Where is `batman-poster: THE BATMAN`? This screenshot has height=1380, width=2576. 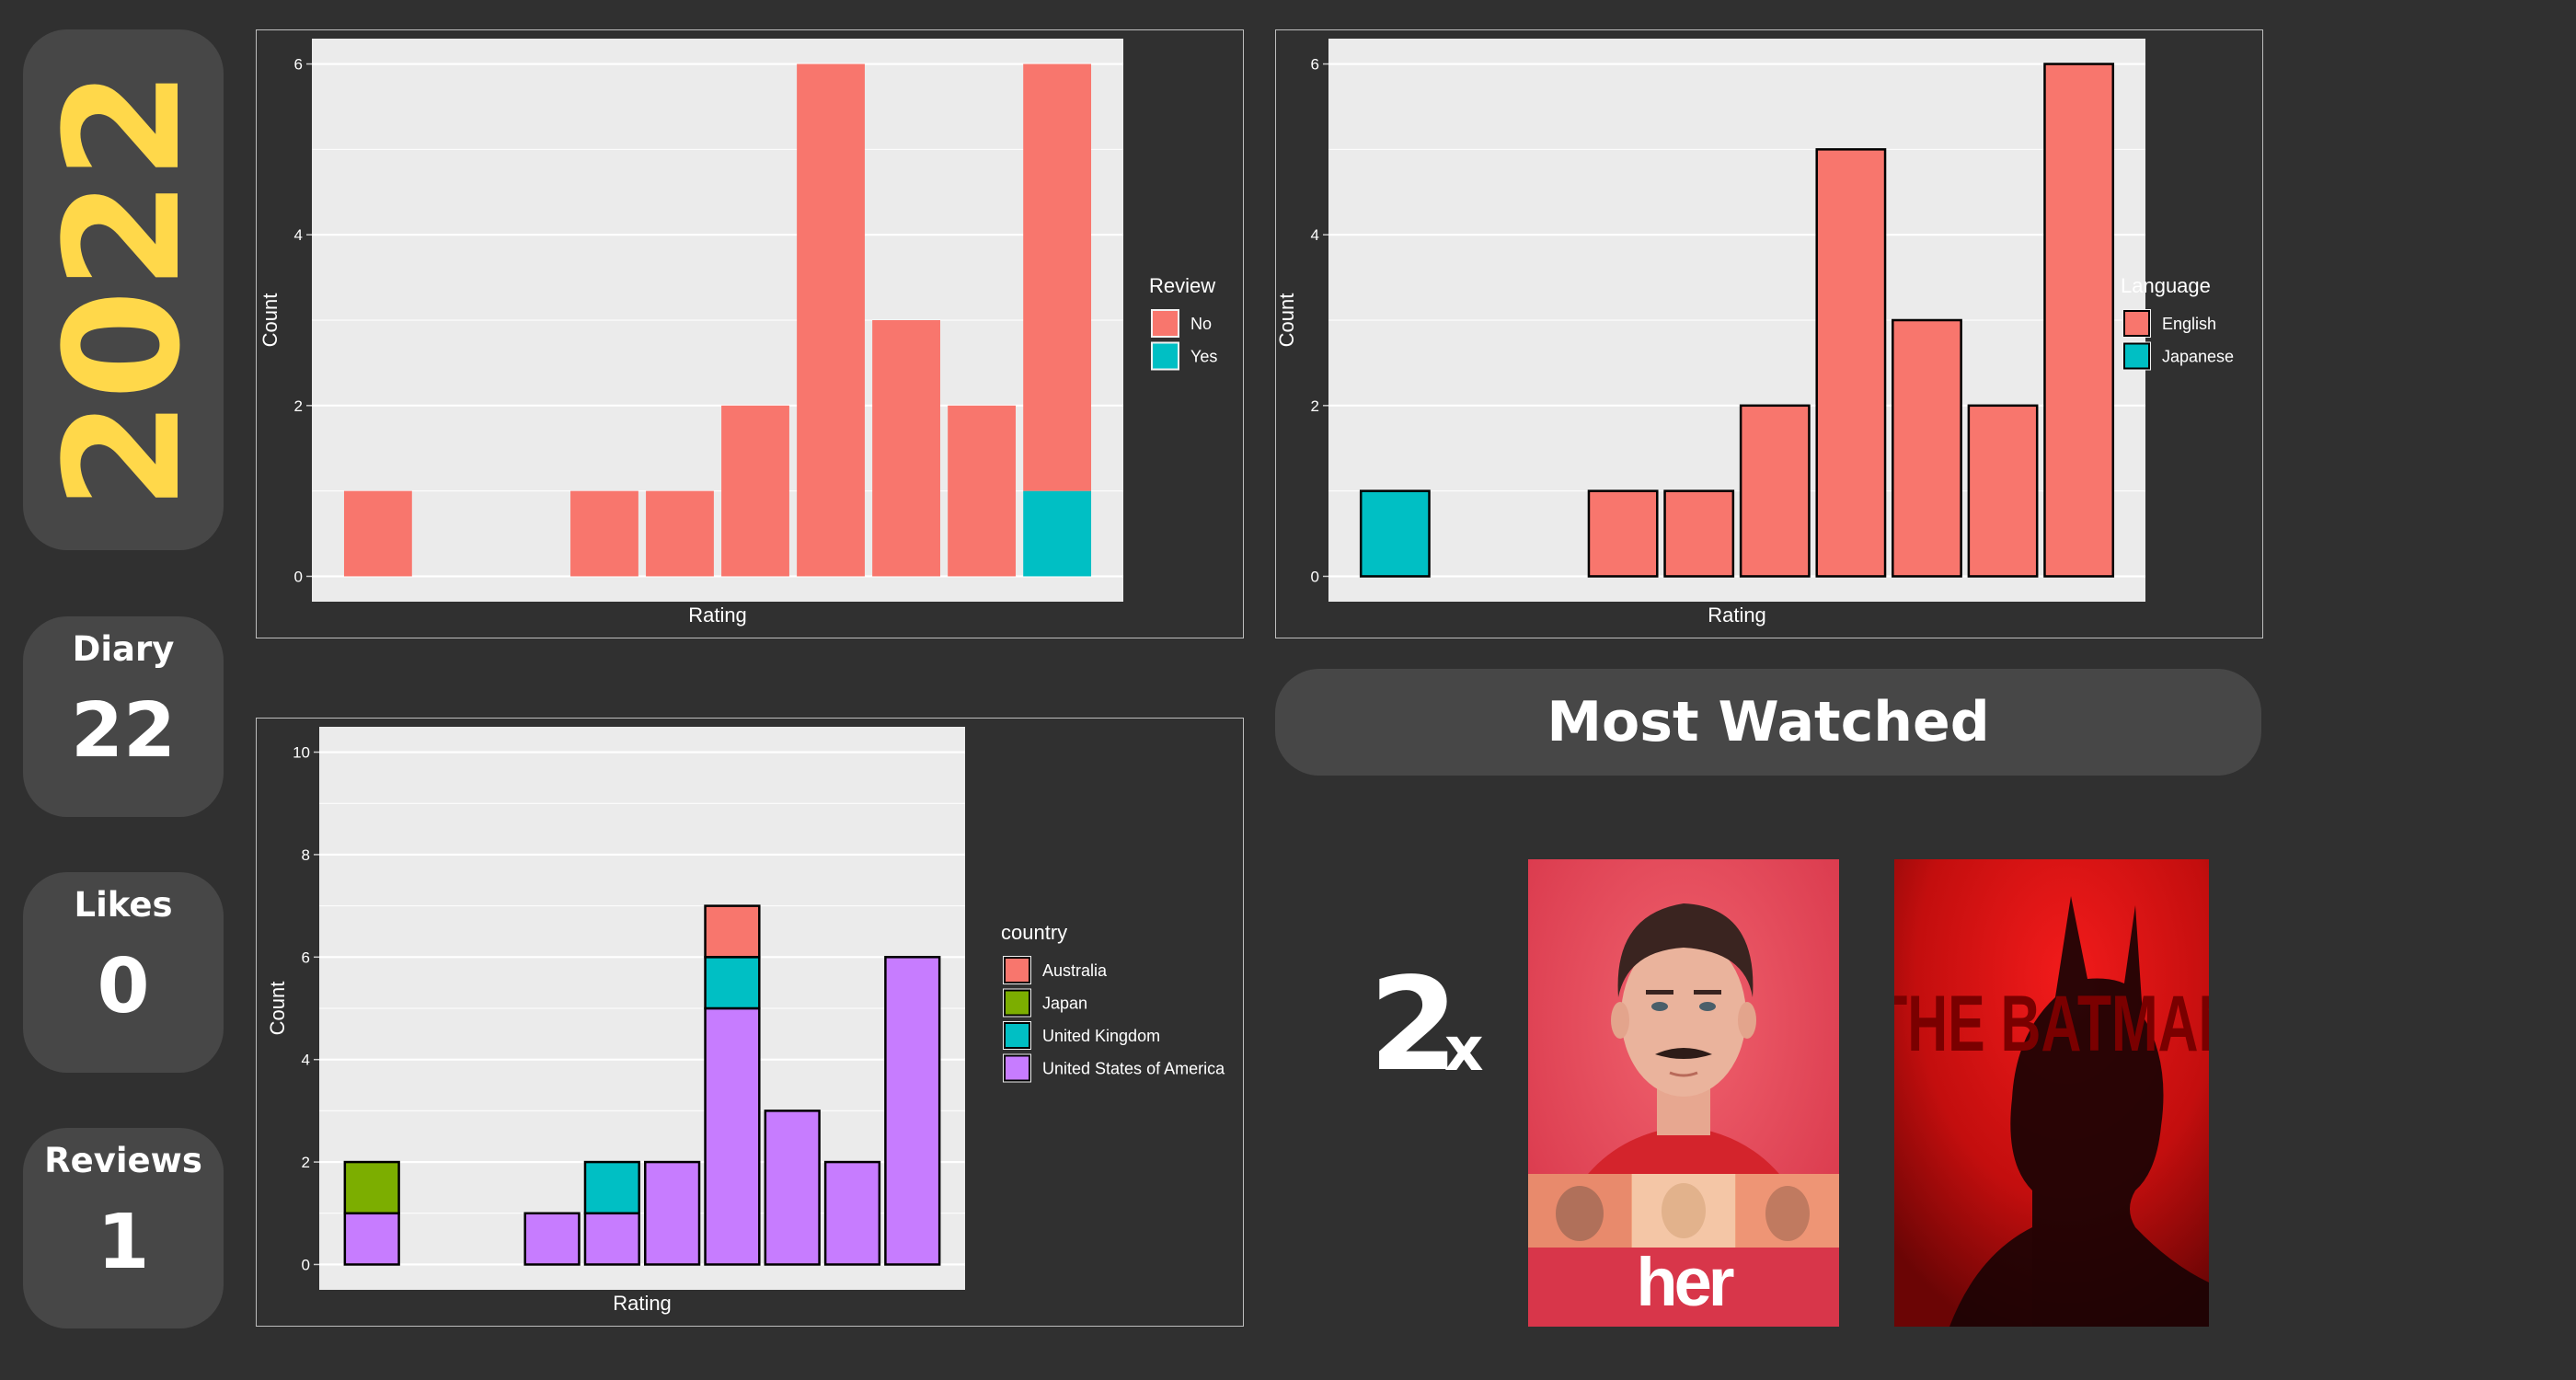 batman-poster: THE BATMAN is located at coordinates (2051, 1093).